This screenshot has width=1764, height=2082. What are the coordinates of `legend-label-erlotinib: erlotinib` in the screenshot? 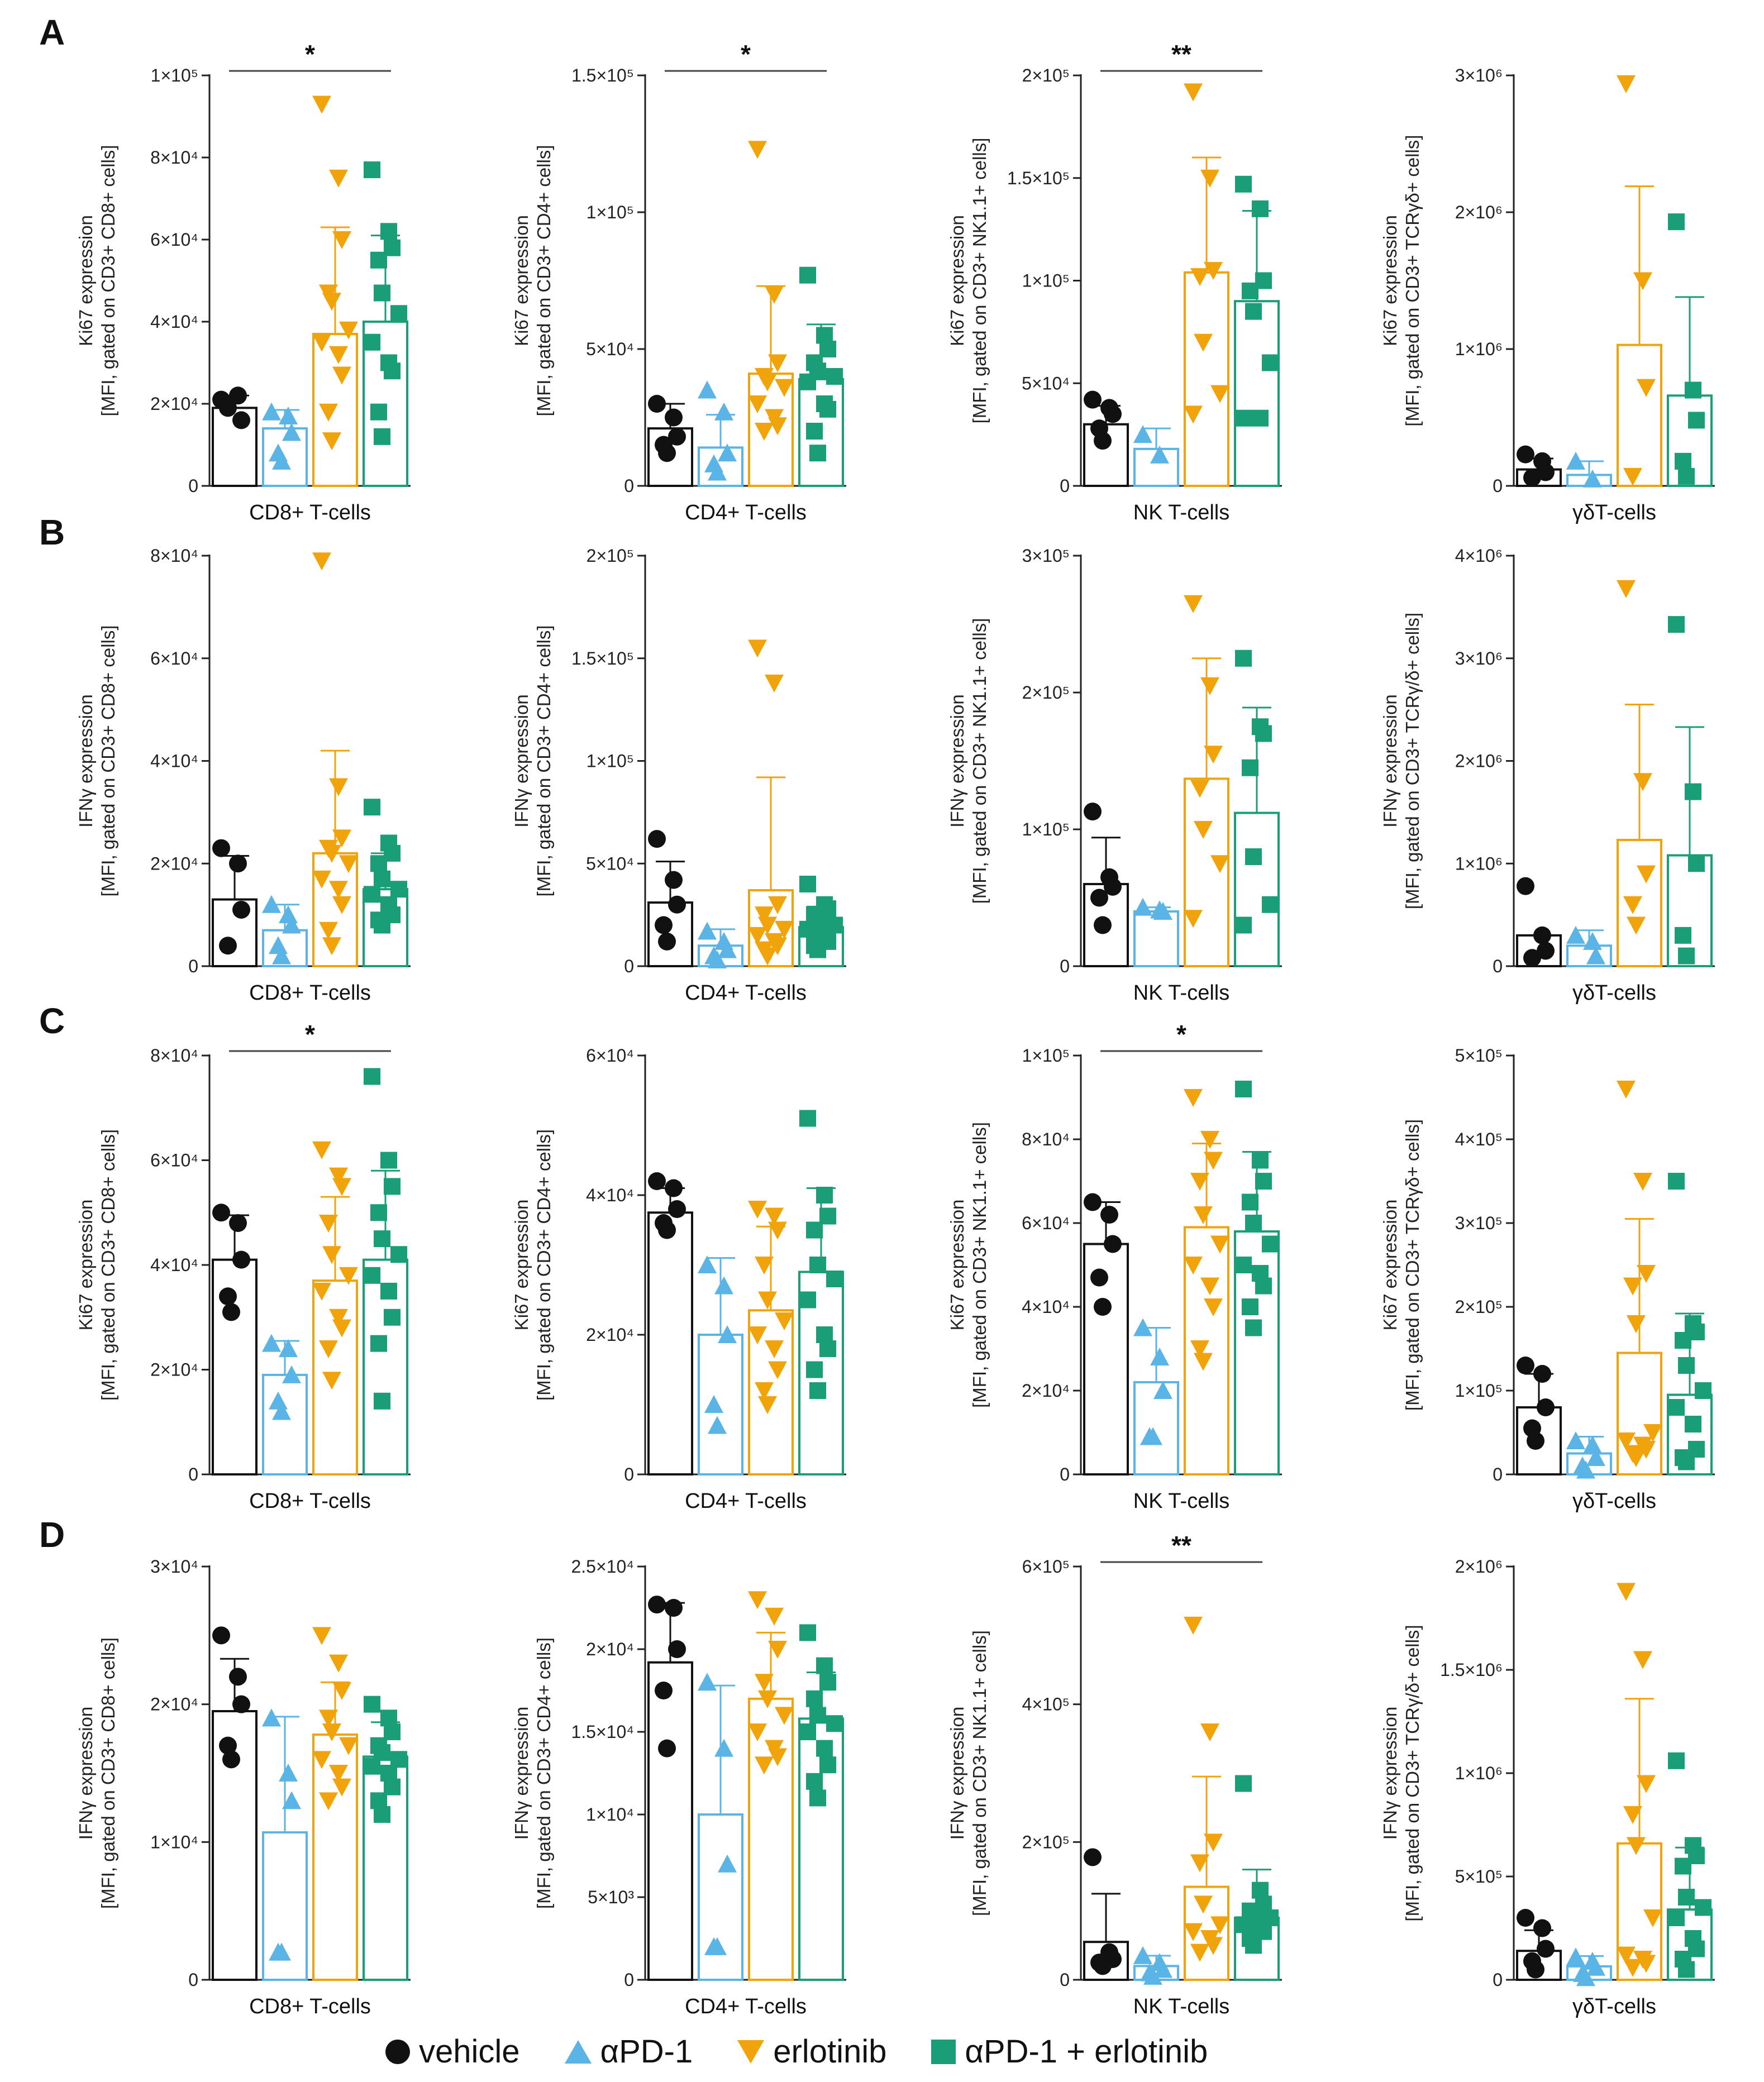 It's located at (830, 2051).